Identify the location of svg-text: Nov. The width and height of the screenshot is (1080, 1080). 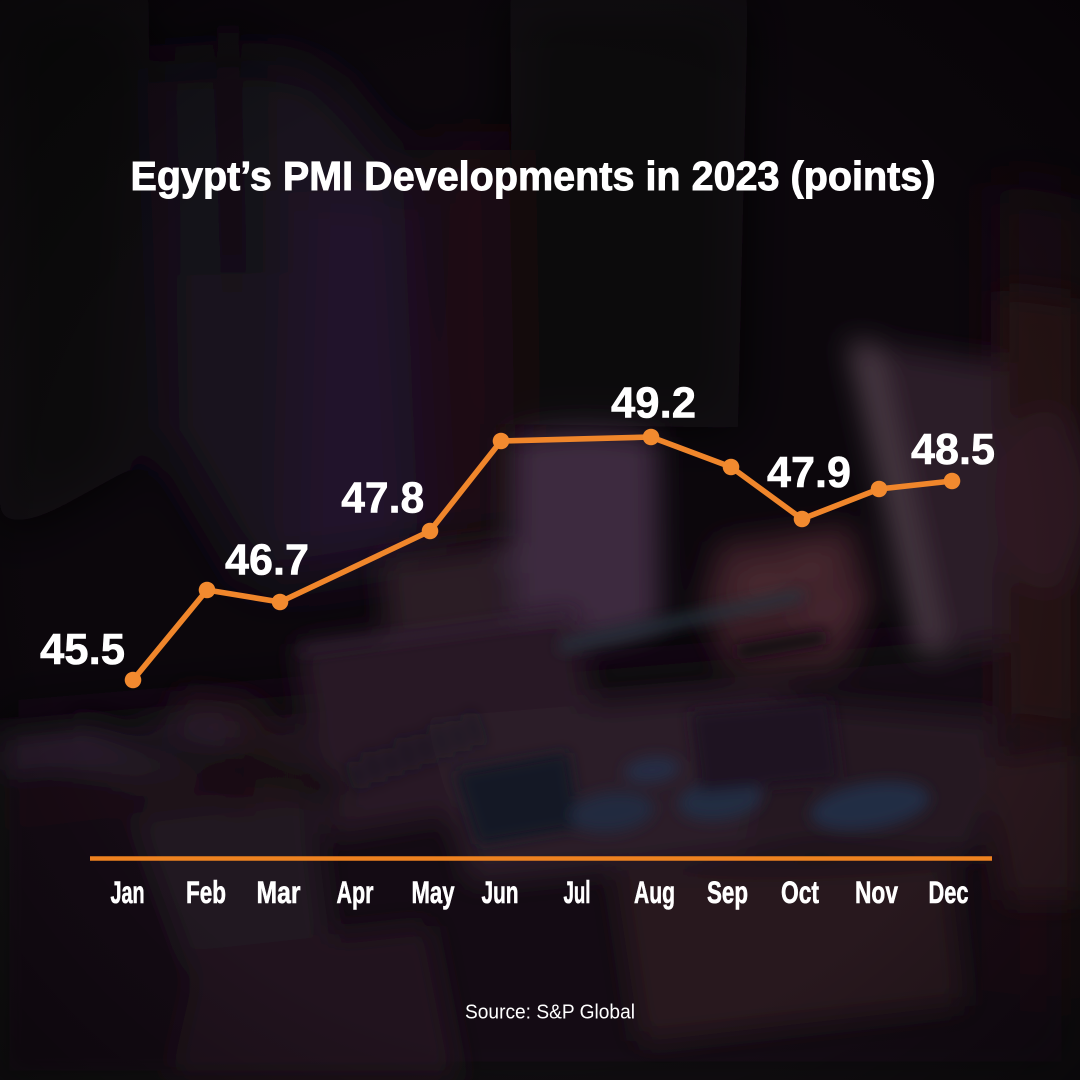
(876, 892).